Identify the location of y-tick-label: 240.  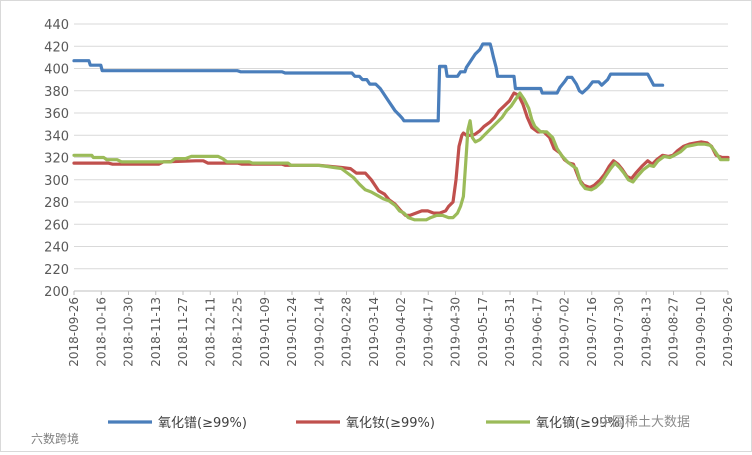
(56, 248).